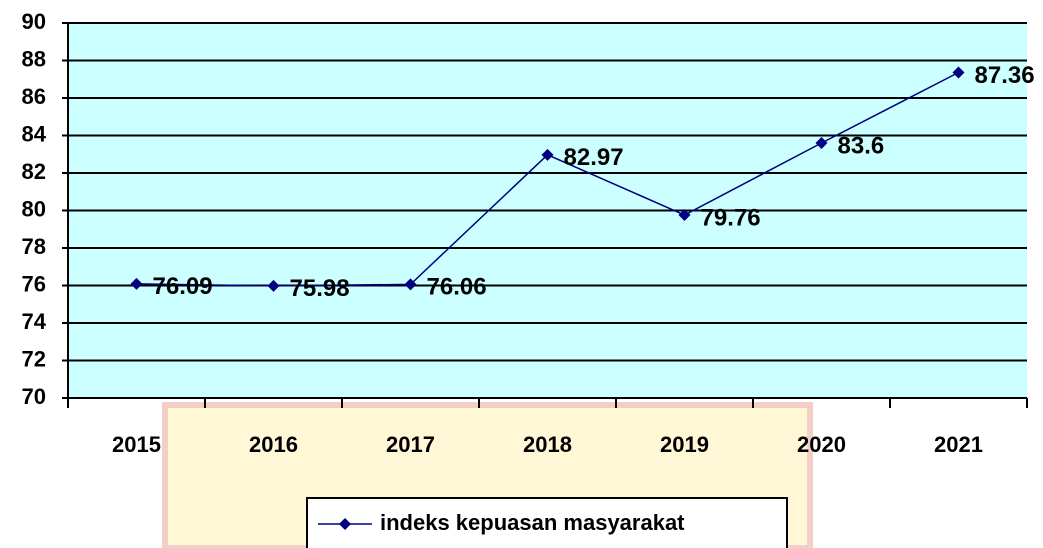  What do you see at coordinates (34, 133) in the screenshot?
I see `y-tick-label: 84` at bounding box center [34, 133].